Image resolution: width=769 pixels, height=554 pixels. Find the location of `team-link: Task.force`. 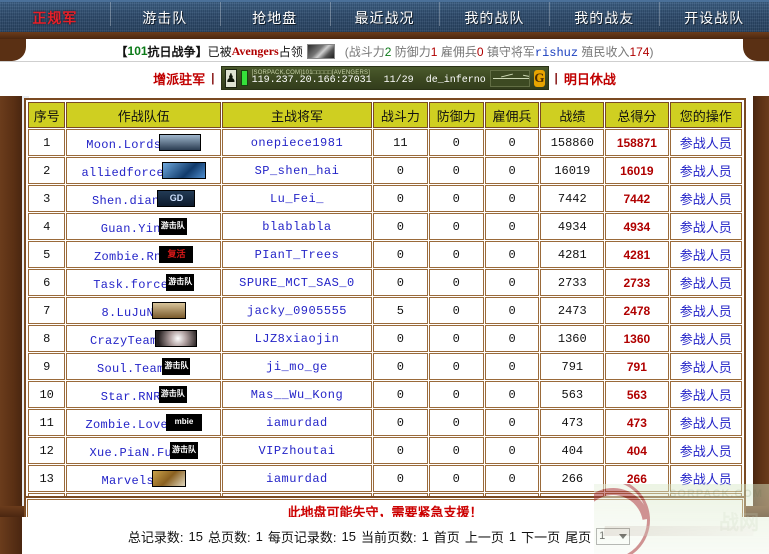

team-link: Task.force is located at coordinates (131, 284).